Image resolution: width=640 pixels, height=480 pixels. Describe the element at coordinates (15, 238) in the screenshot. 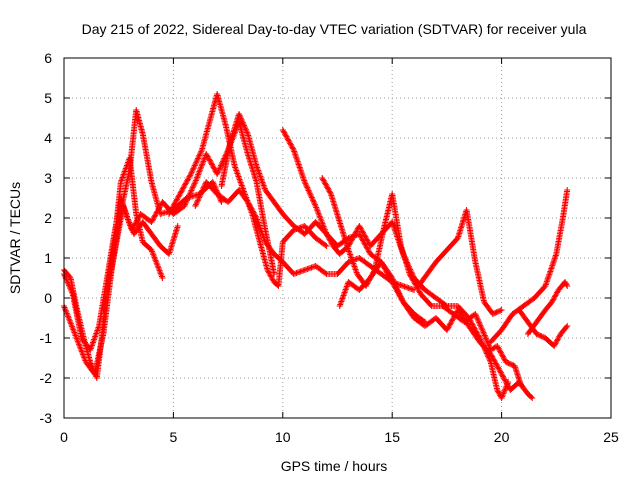

I see `y-axis-label: SDTVAR / TECUs` at that location.